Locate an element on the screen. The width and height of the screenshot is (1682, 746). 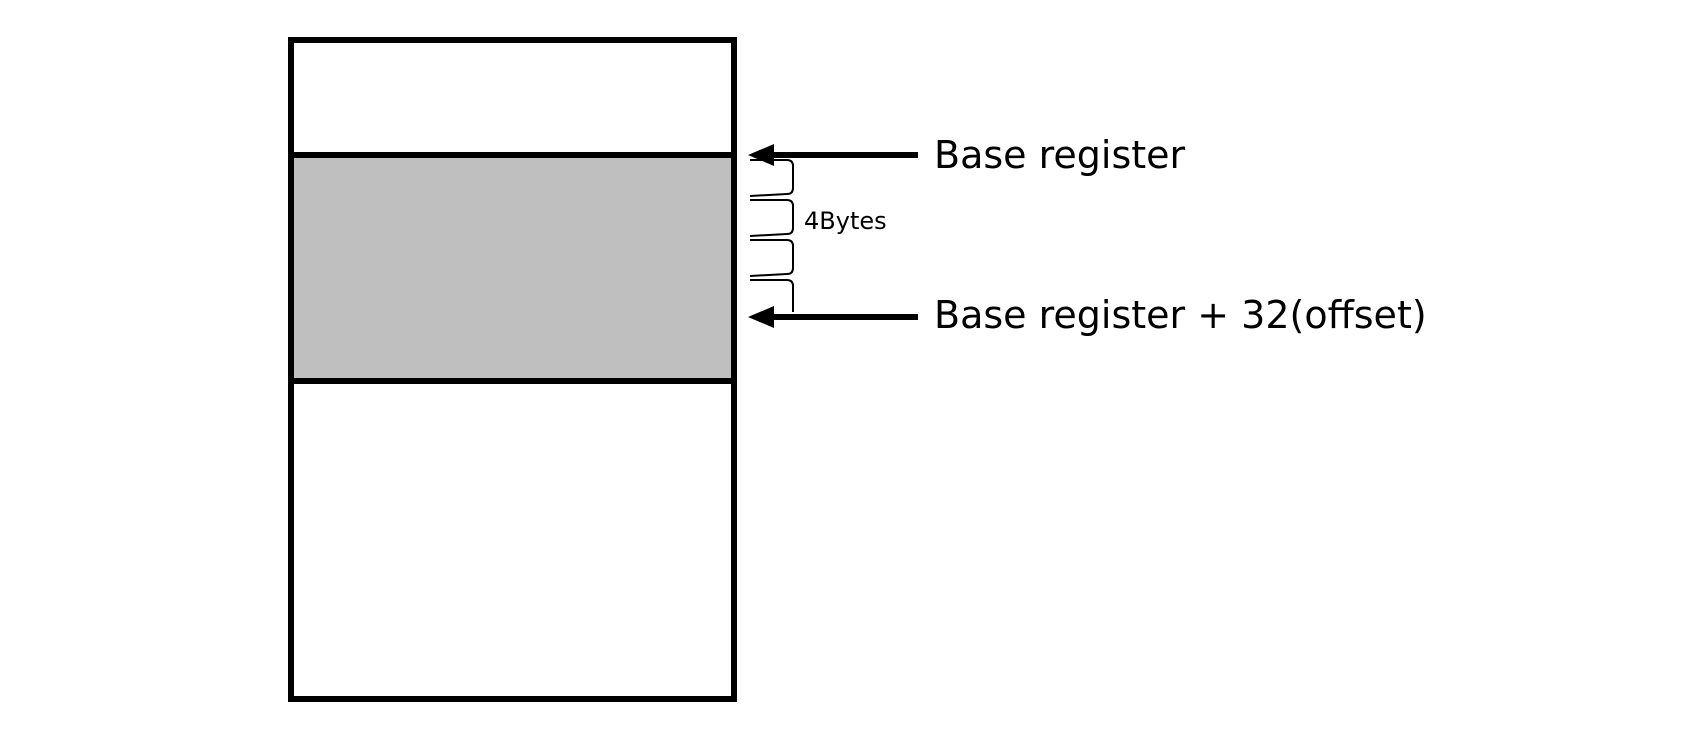
offset-arrow is located at coordinates (833, 317).